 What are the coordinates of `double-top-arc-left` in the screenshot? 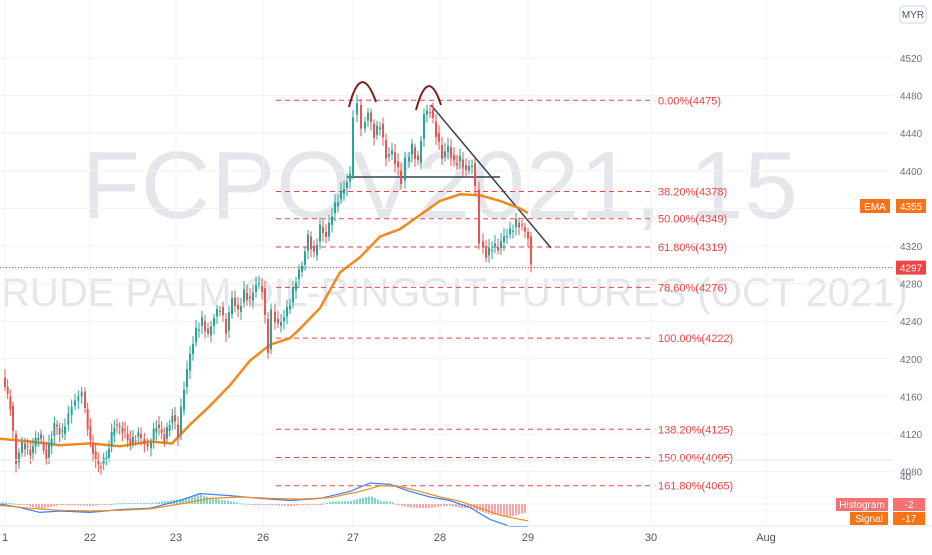 It's located at (362, 94).